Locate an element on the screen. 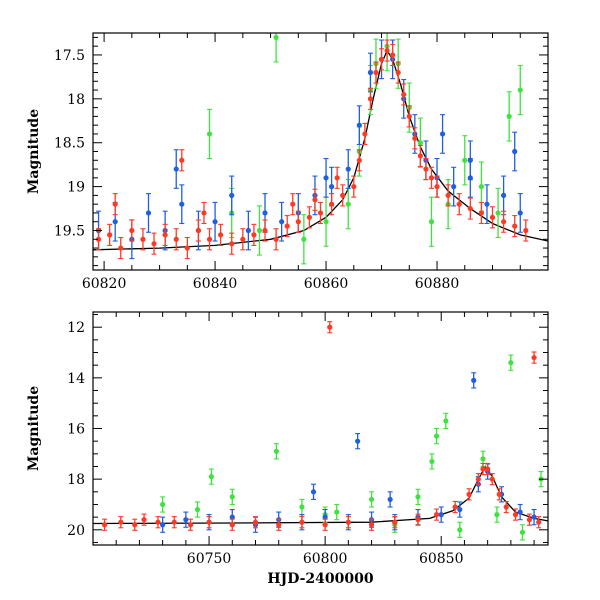 This screenshot has height=600, width=600. bottom-ylabel: Magnitude is located at coordinates (34, 428).